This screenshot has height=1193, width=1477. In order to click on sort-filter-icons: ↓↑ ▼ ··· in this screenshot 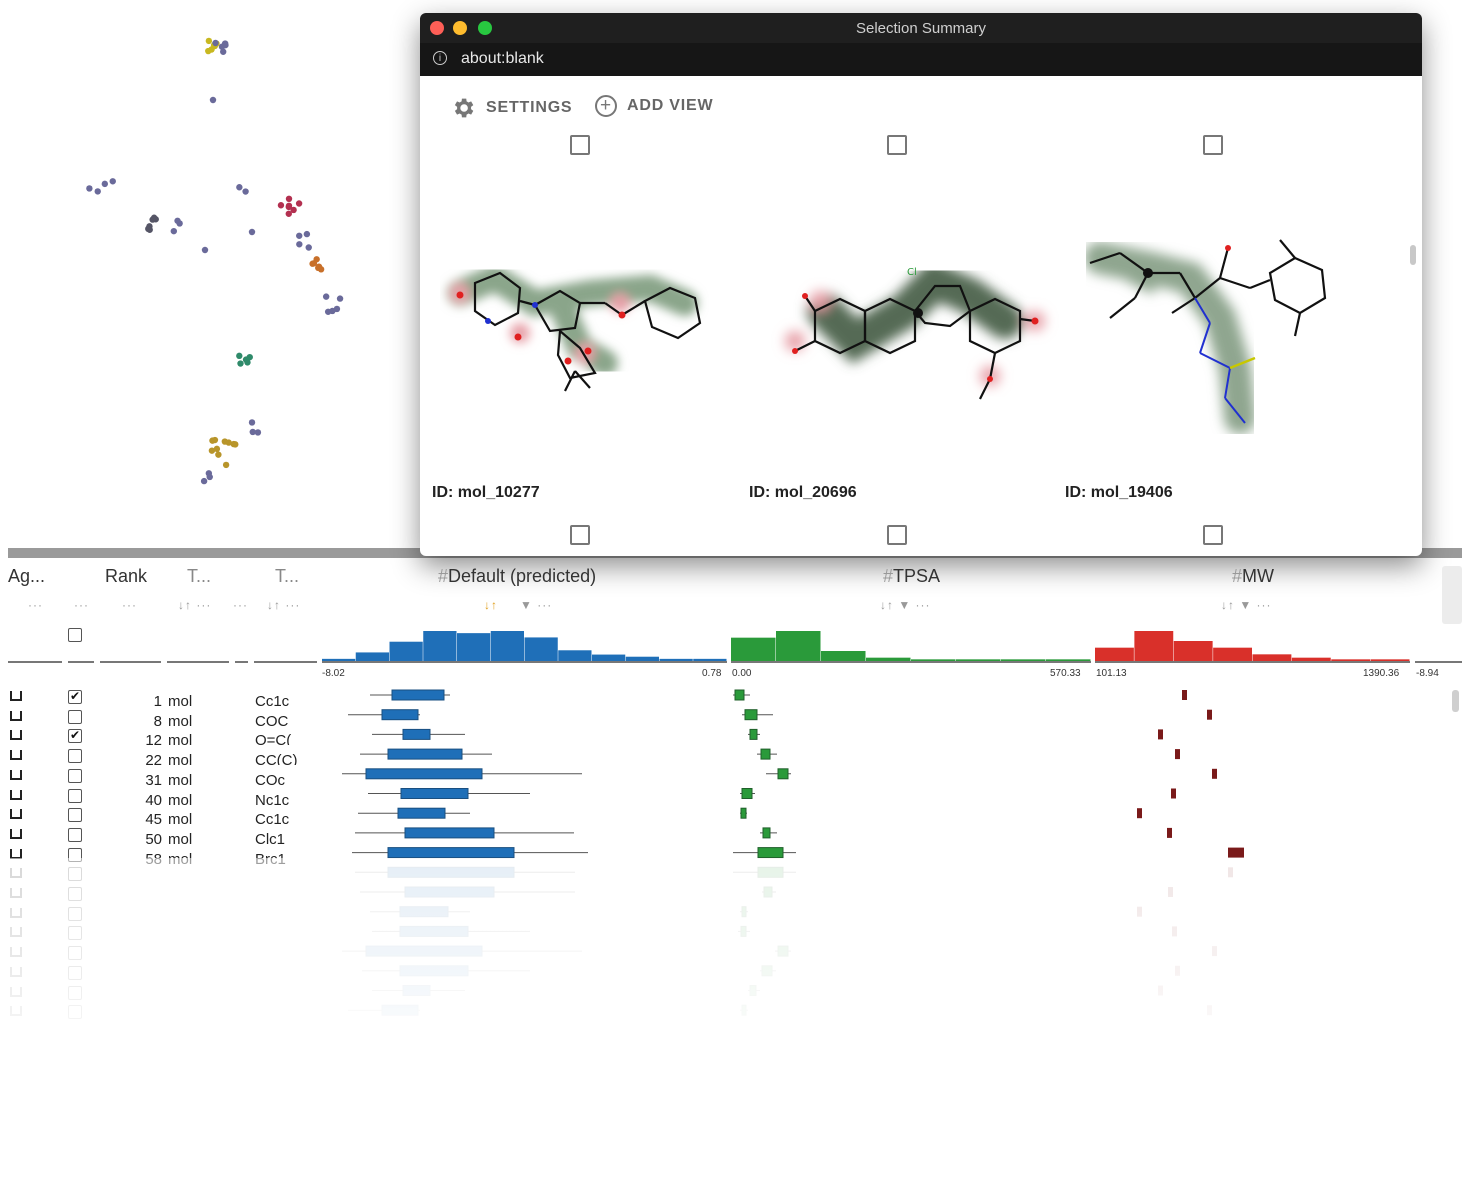, I will do `click(1246, 605)`.